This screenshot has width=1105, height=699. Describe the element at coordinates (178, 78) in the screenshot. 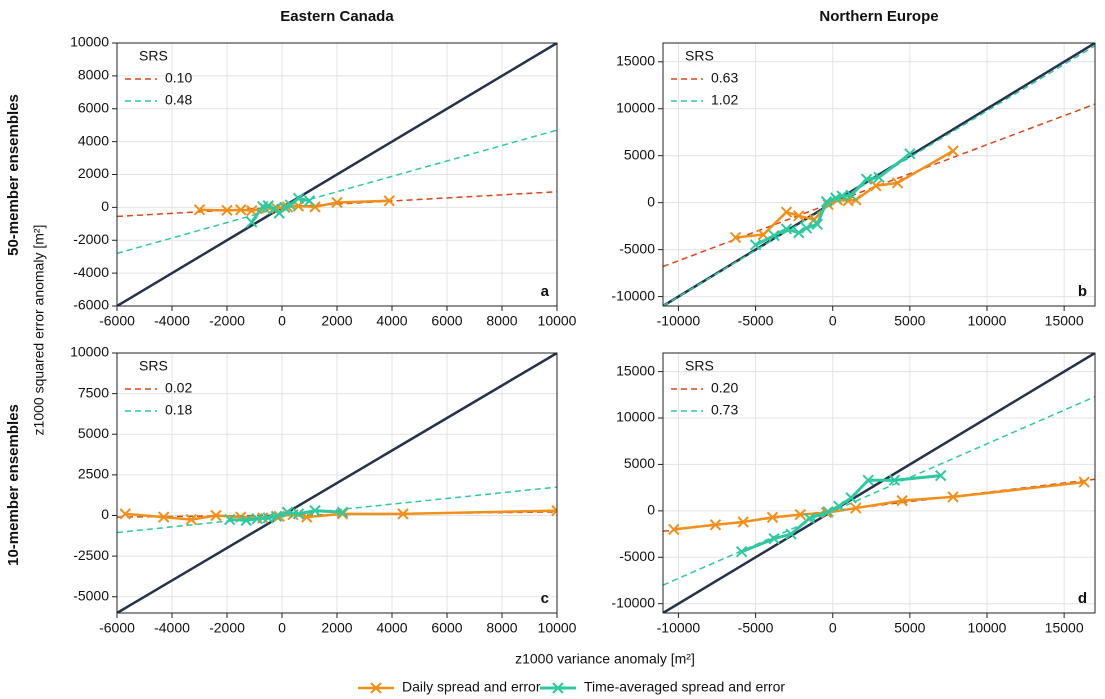

I see `legend-label: 0.10` at that location.